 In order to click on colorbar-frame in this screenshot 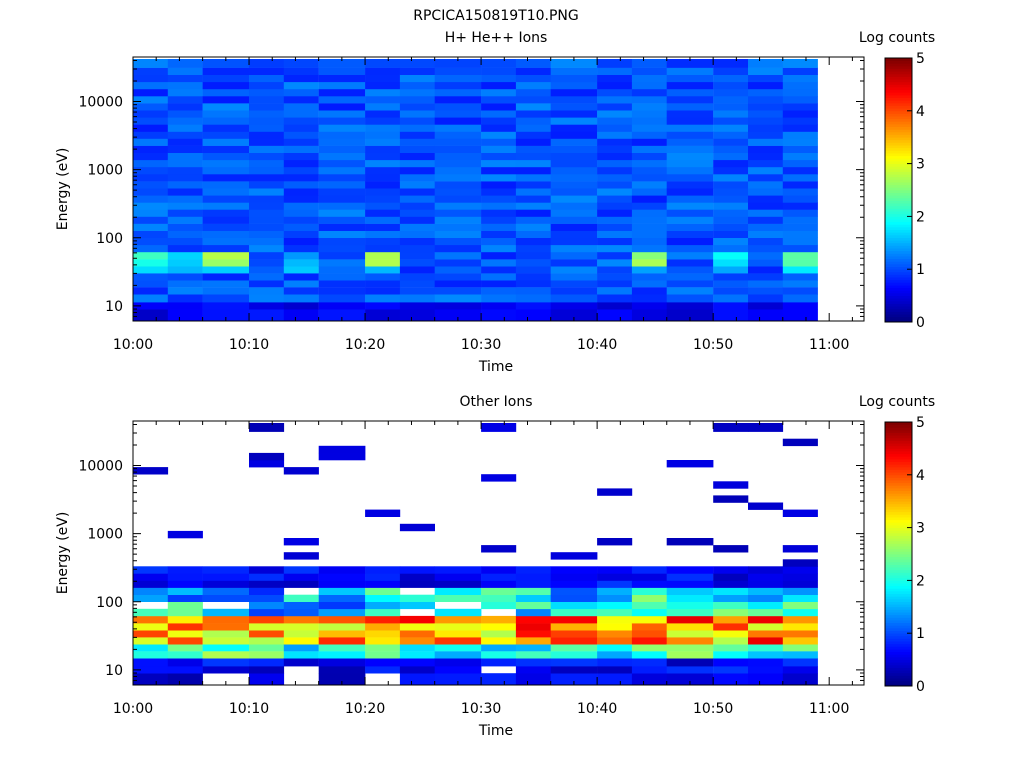, I will do `click(898, 190)`.